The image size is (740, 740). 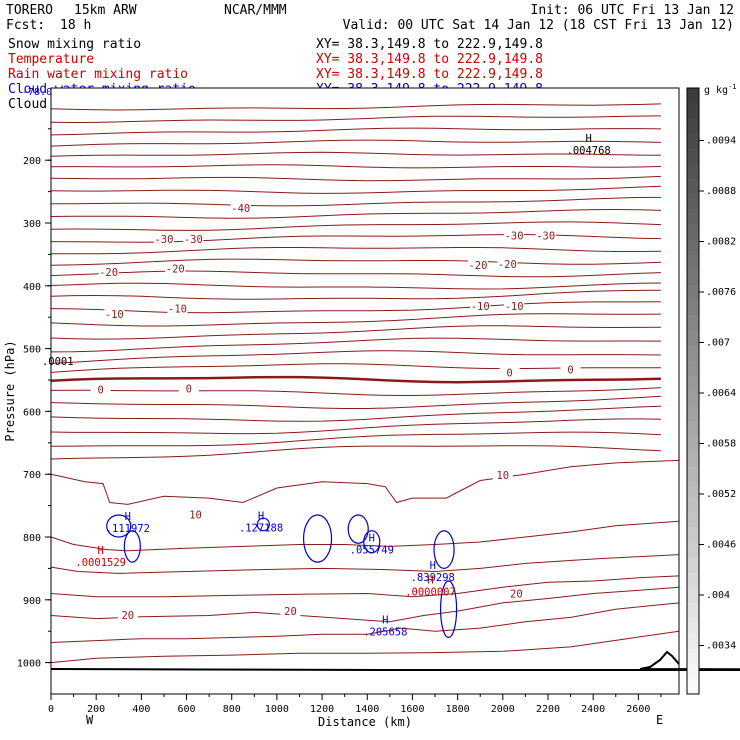 What do you see at coordinates (51, 709) in the screenshot?
I see `x-tick-label: 0` at bounding box center [51, 709].